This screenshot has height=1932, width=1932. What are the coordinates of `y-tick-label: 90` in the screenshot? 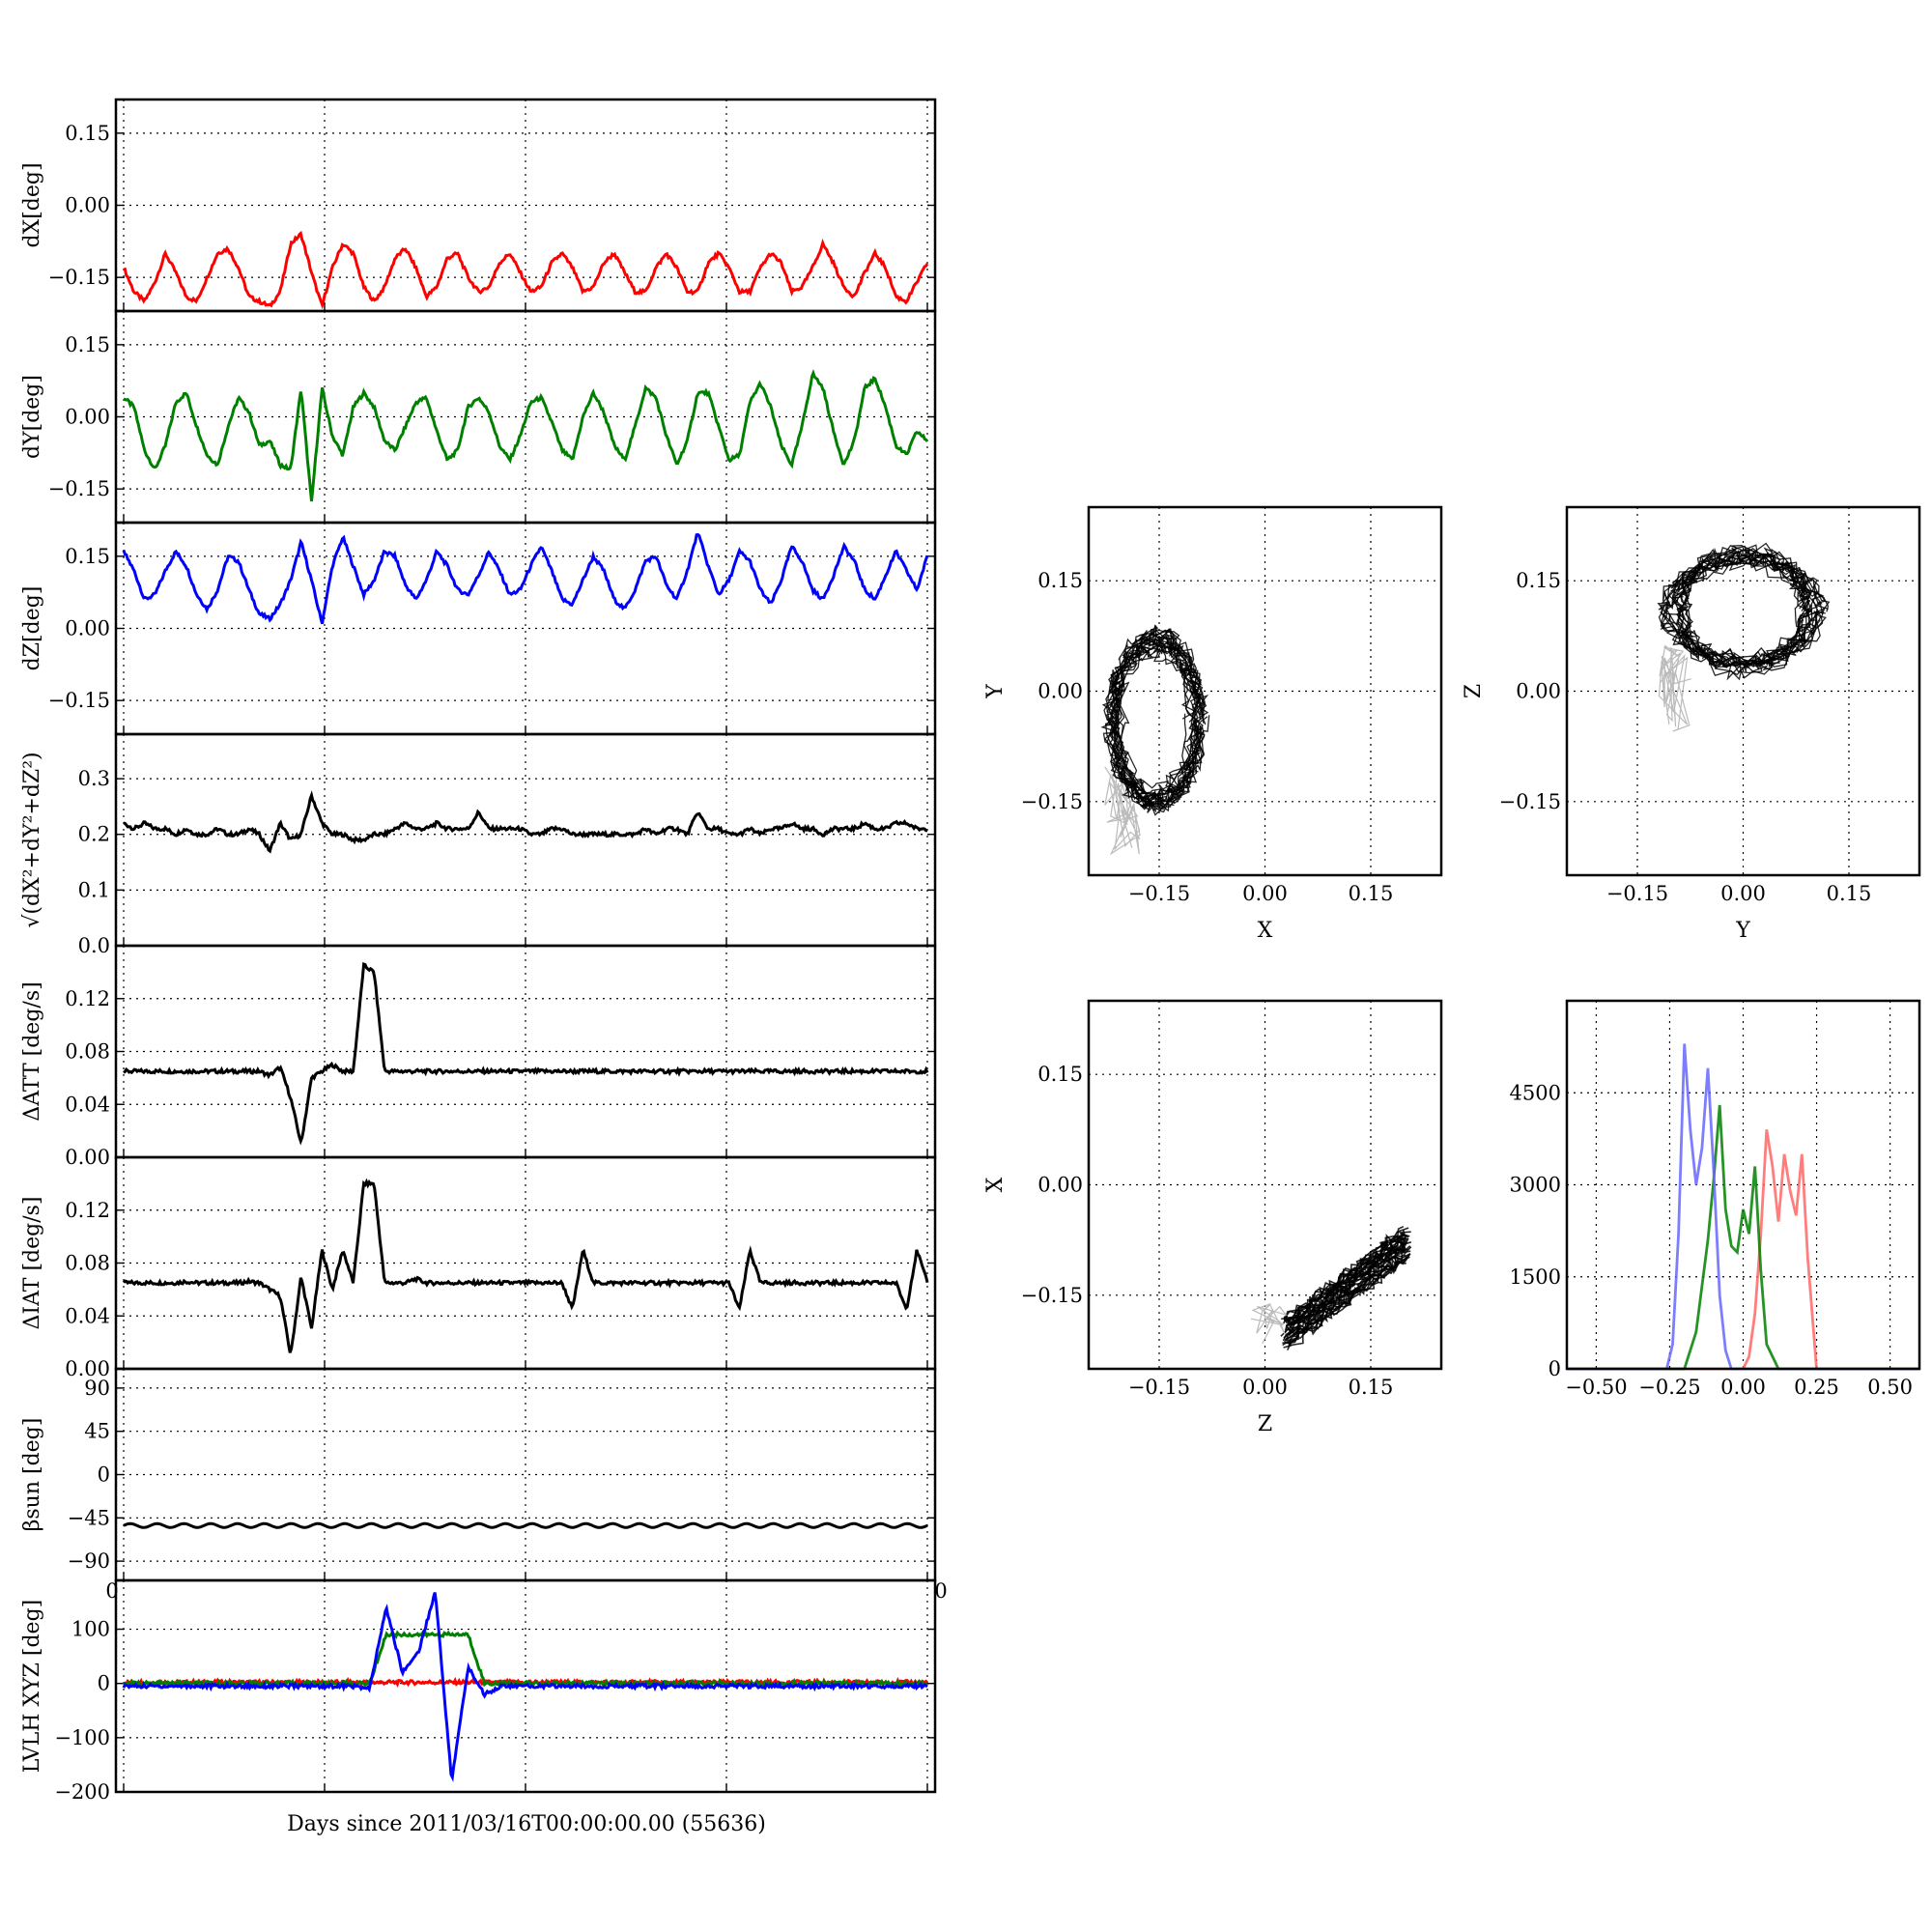 It's located at (97, 1388).